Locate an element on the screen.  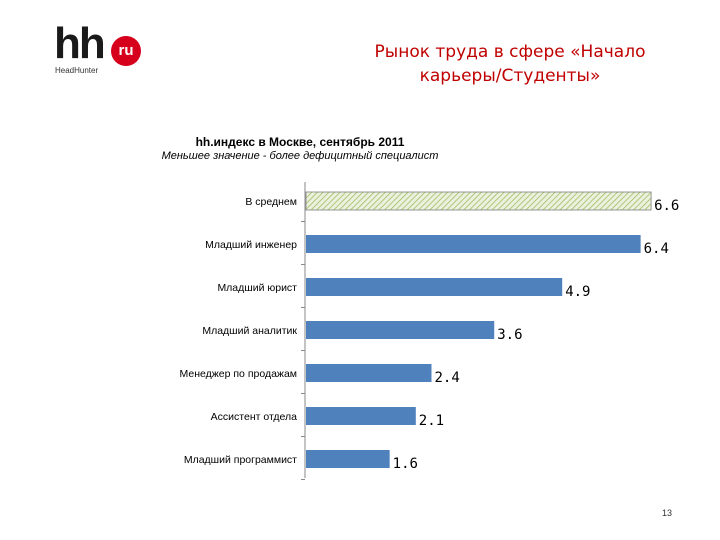
logo-subtitle: HeadHunter is located at coordinates (77, 70).